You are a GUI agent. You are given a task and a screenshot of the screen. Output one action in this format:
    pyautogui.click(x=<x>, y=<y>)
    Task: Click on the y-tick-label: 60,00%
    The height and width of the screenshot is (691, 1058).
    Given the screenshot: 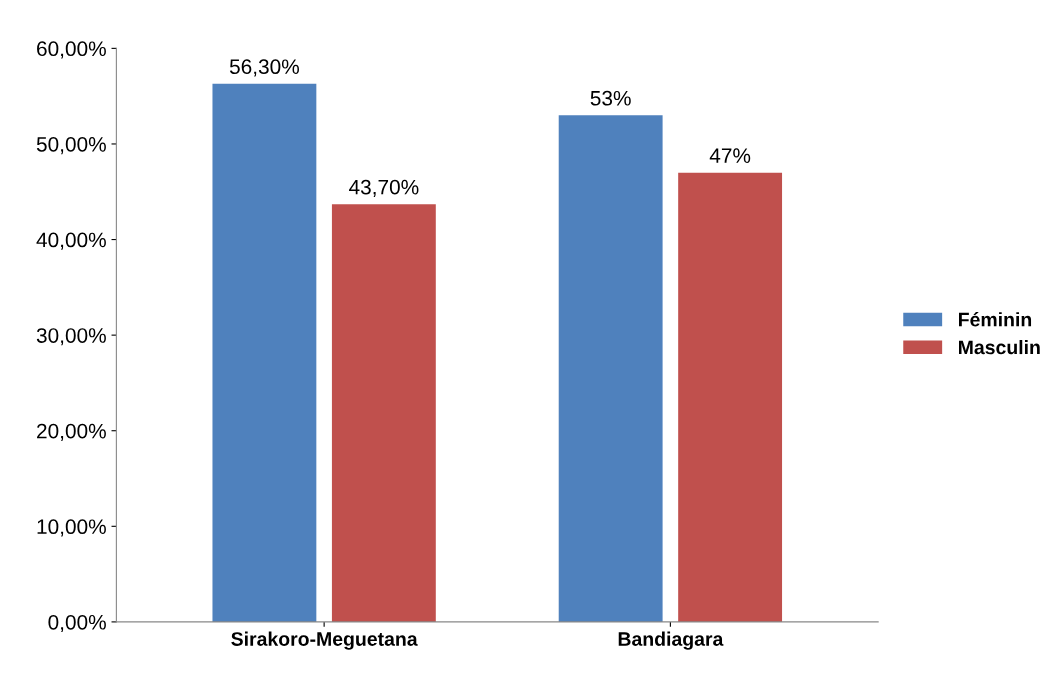 What is the action you would take?
    pyautogui.click(x=71, y=50)
    